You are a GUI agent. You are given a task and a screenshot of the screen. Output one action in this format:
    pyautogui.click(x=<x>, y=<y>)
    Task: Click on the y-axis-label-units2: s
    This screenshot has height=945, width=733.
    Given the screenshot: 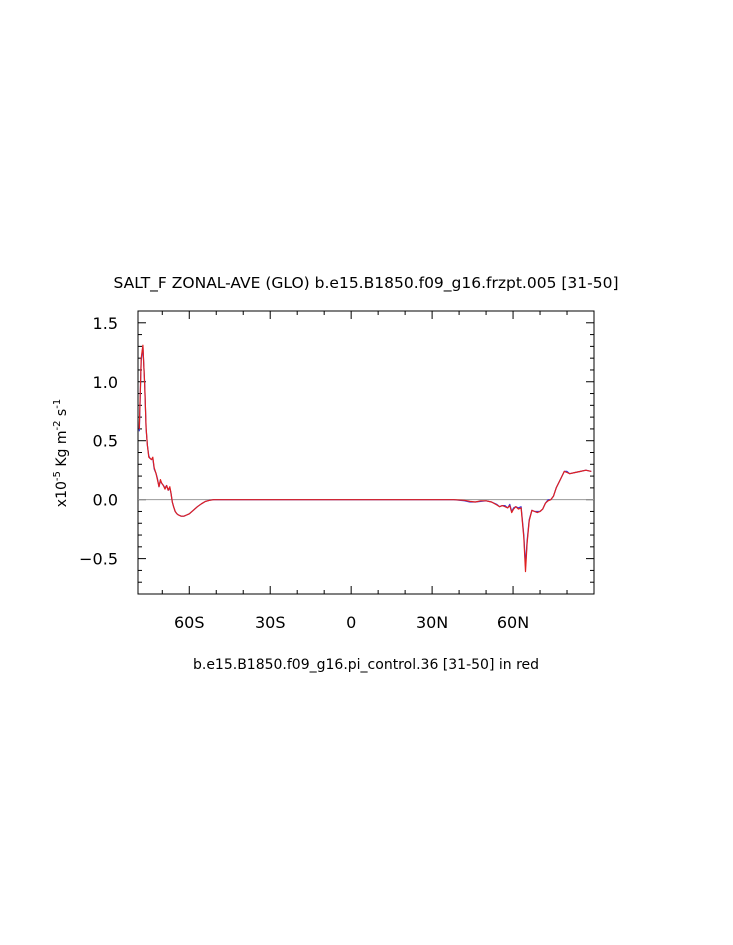 What is the action you would take?
    pyautogui.click(x=62, y=415)
    